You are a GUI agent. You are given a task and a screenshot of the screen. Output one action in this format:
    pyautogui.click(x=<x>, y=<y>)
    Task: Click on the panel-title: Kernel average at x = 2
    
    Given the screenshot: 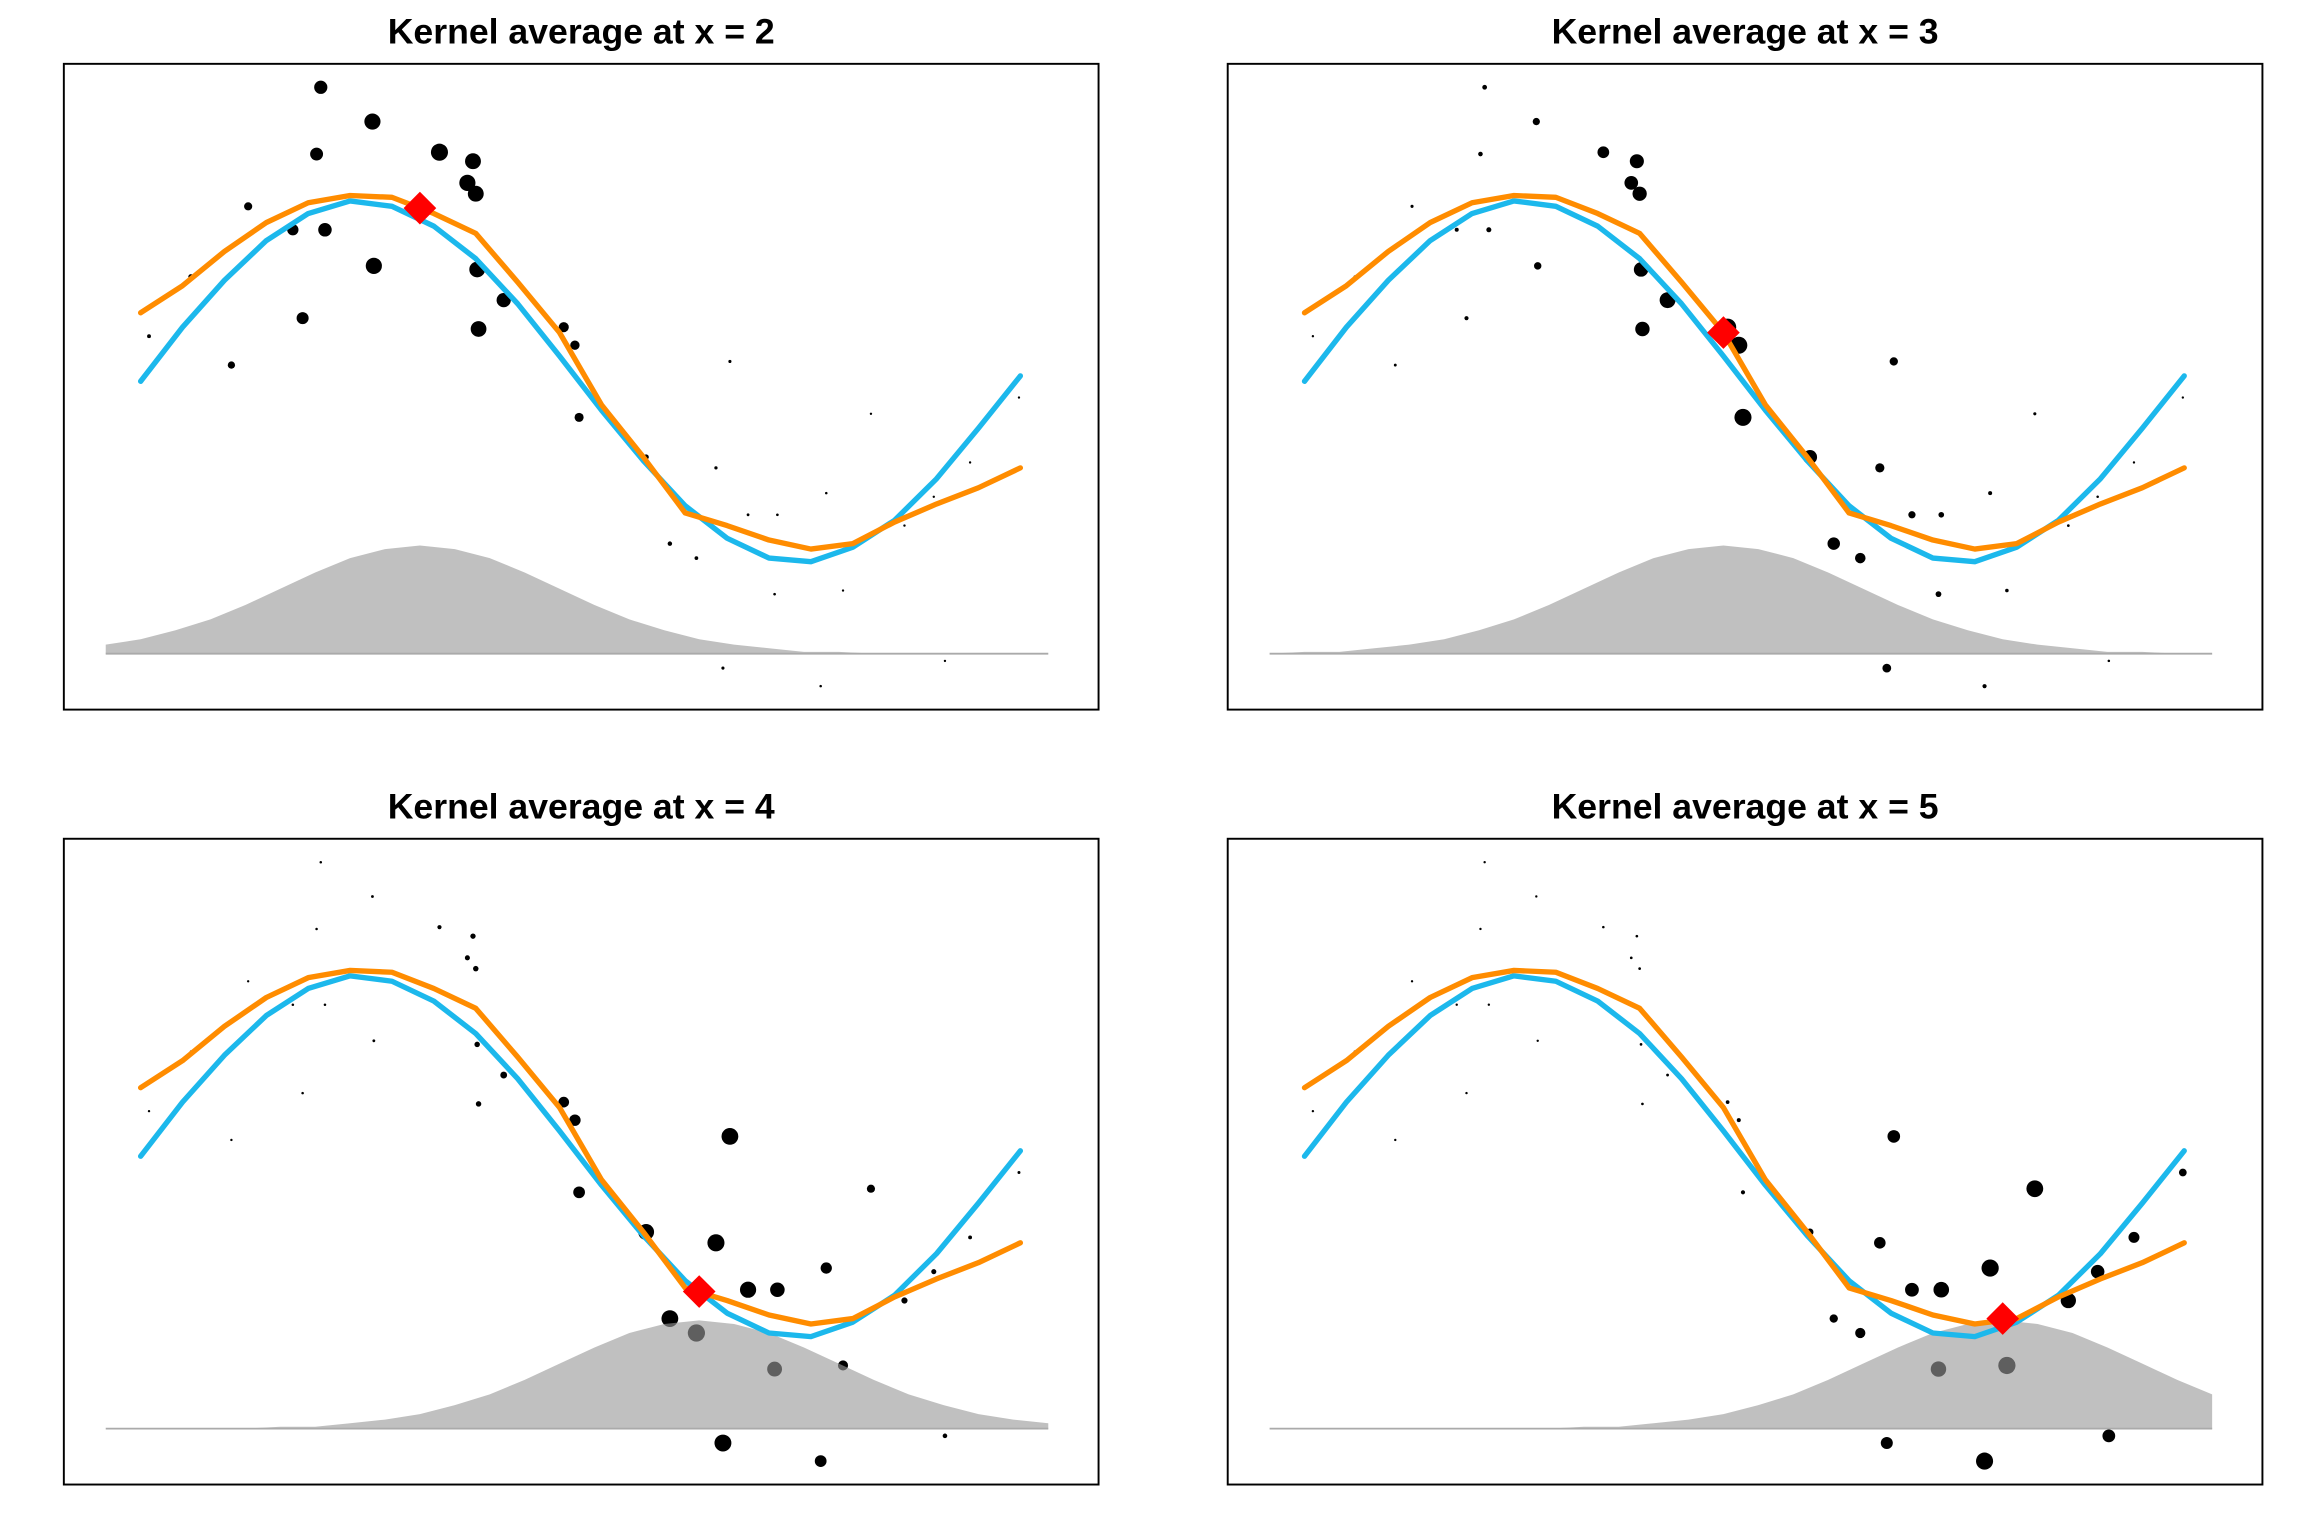 What is the action you would take?
    pyautogui.click(x=581, y=32)
    